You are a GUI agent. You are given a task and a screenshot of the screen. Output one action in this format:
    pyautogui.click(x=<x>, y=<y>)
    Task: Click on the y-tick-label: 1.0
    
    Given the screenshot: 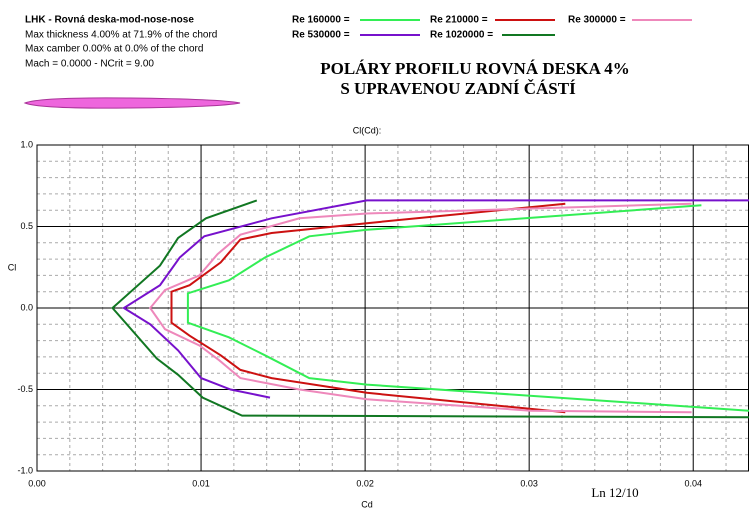 What is the action you would take?
    pyautogui.click(x=26, y=144)
    